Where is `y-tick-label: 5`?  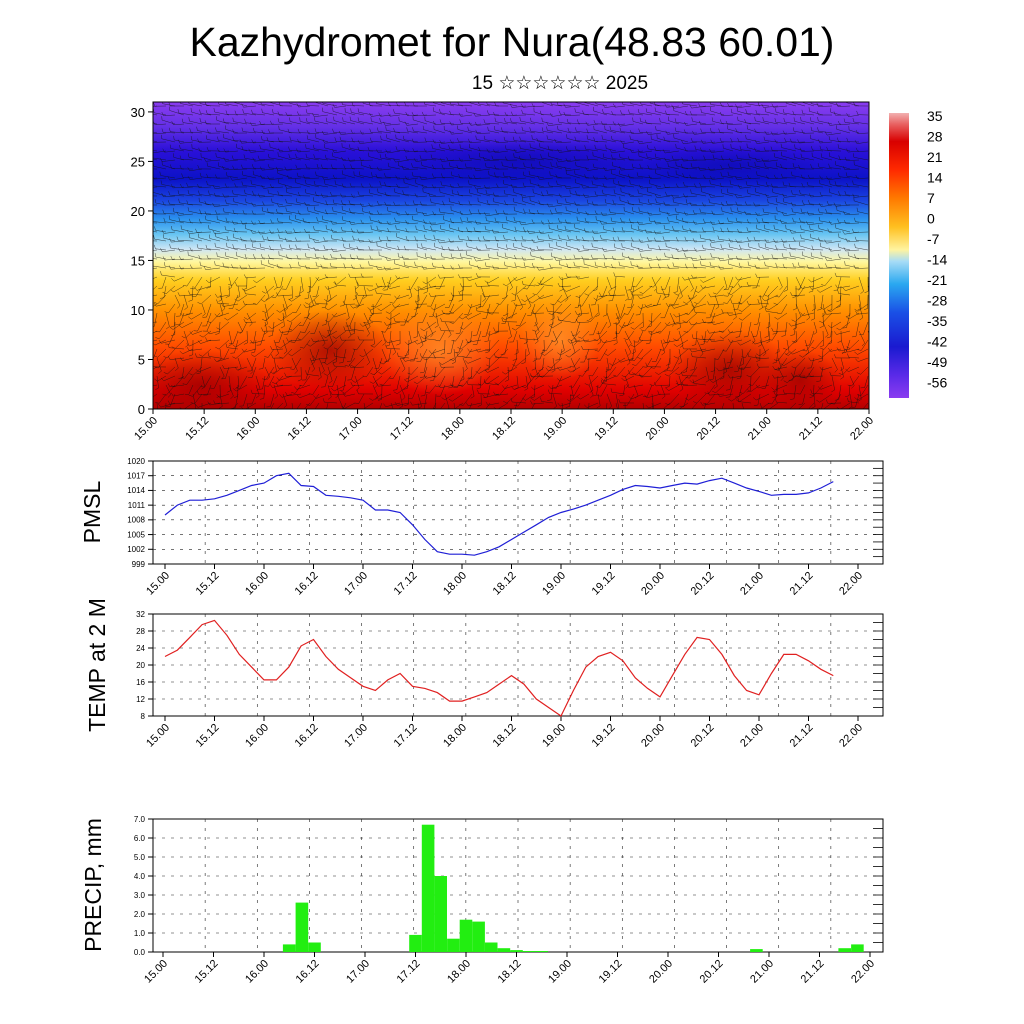
y-tick-label: 5 is located at coordinates (141, 359).